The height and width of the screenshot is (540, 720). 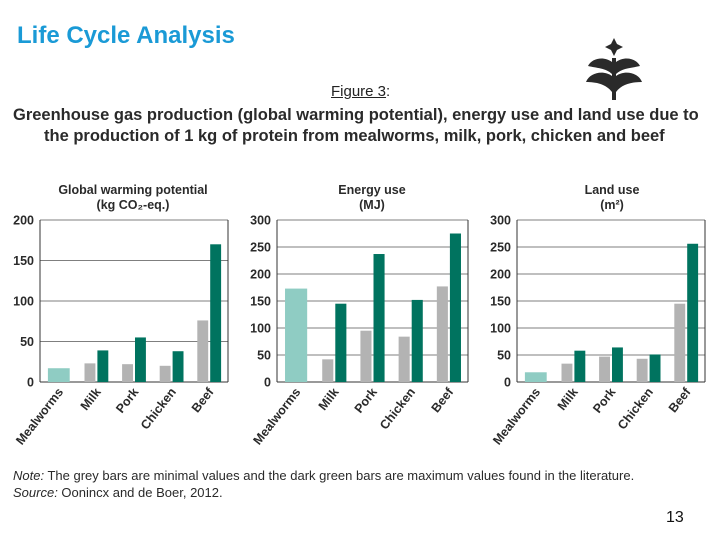 I want to click on source-text: Oonincx and de Boer, 2012., so click(x=140, y=492).